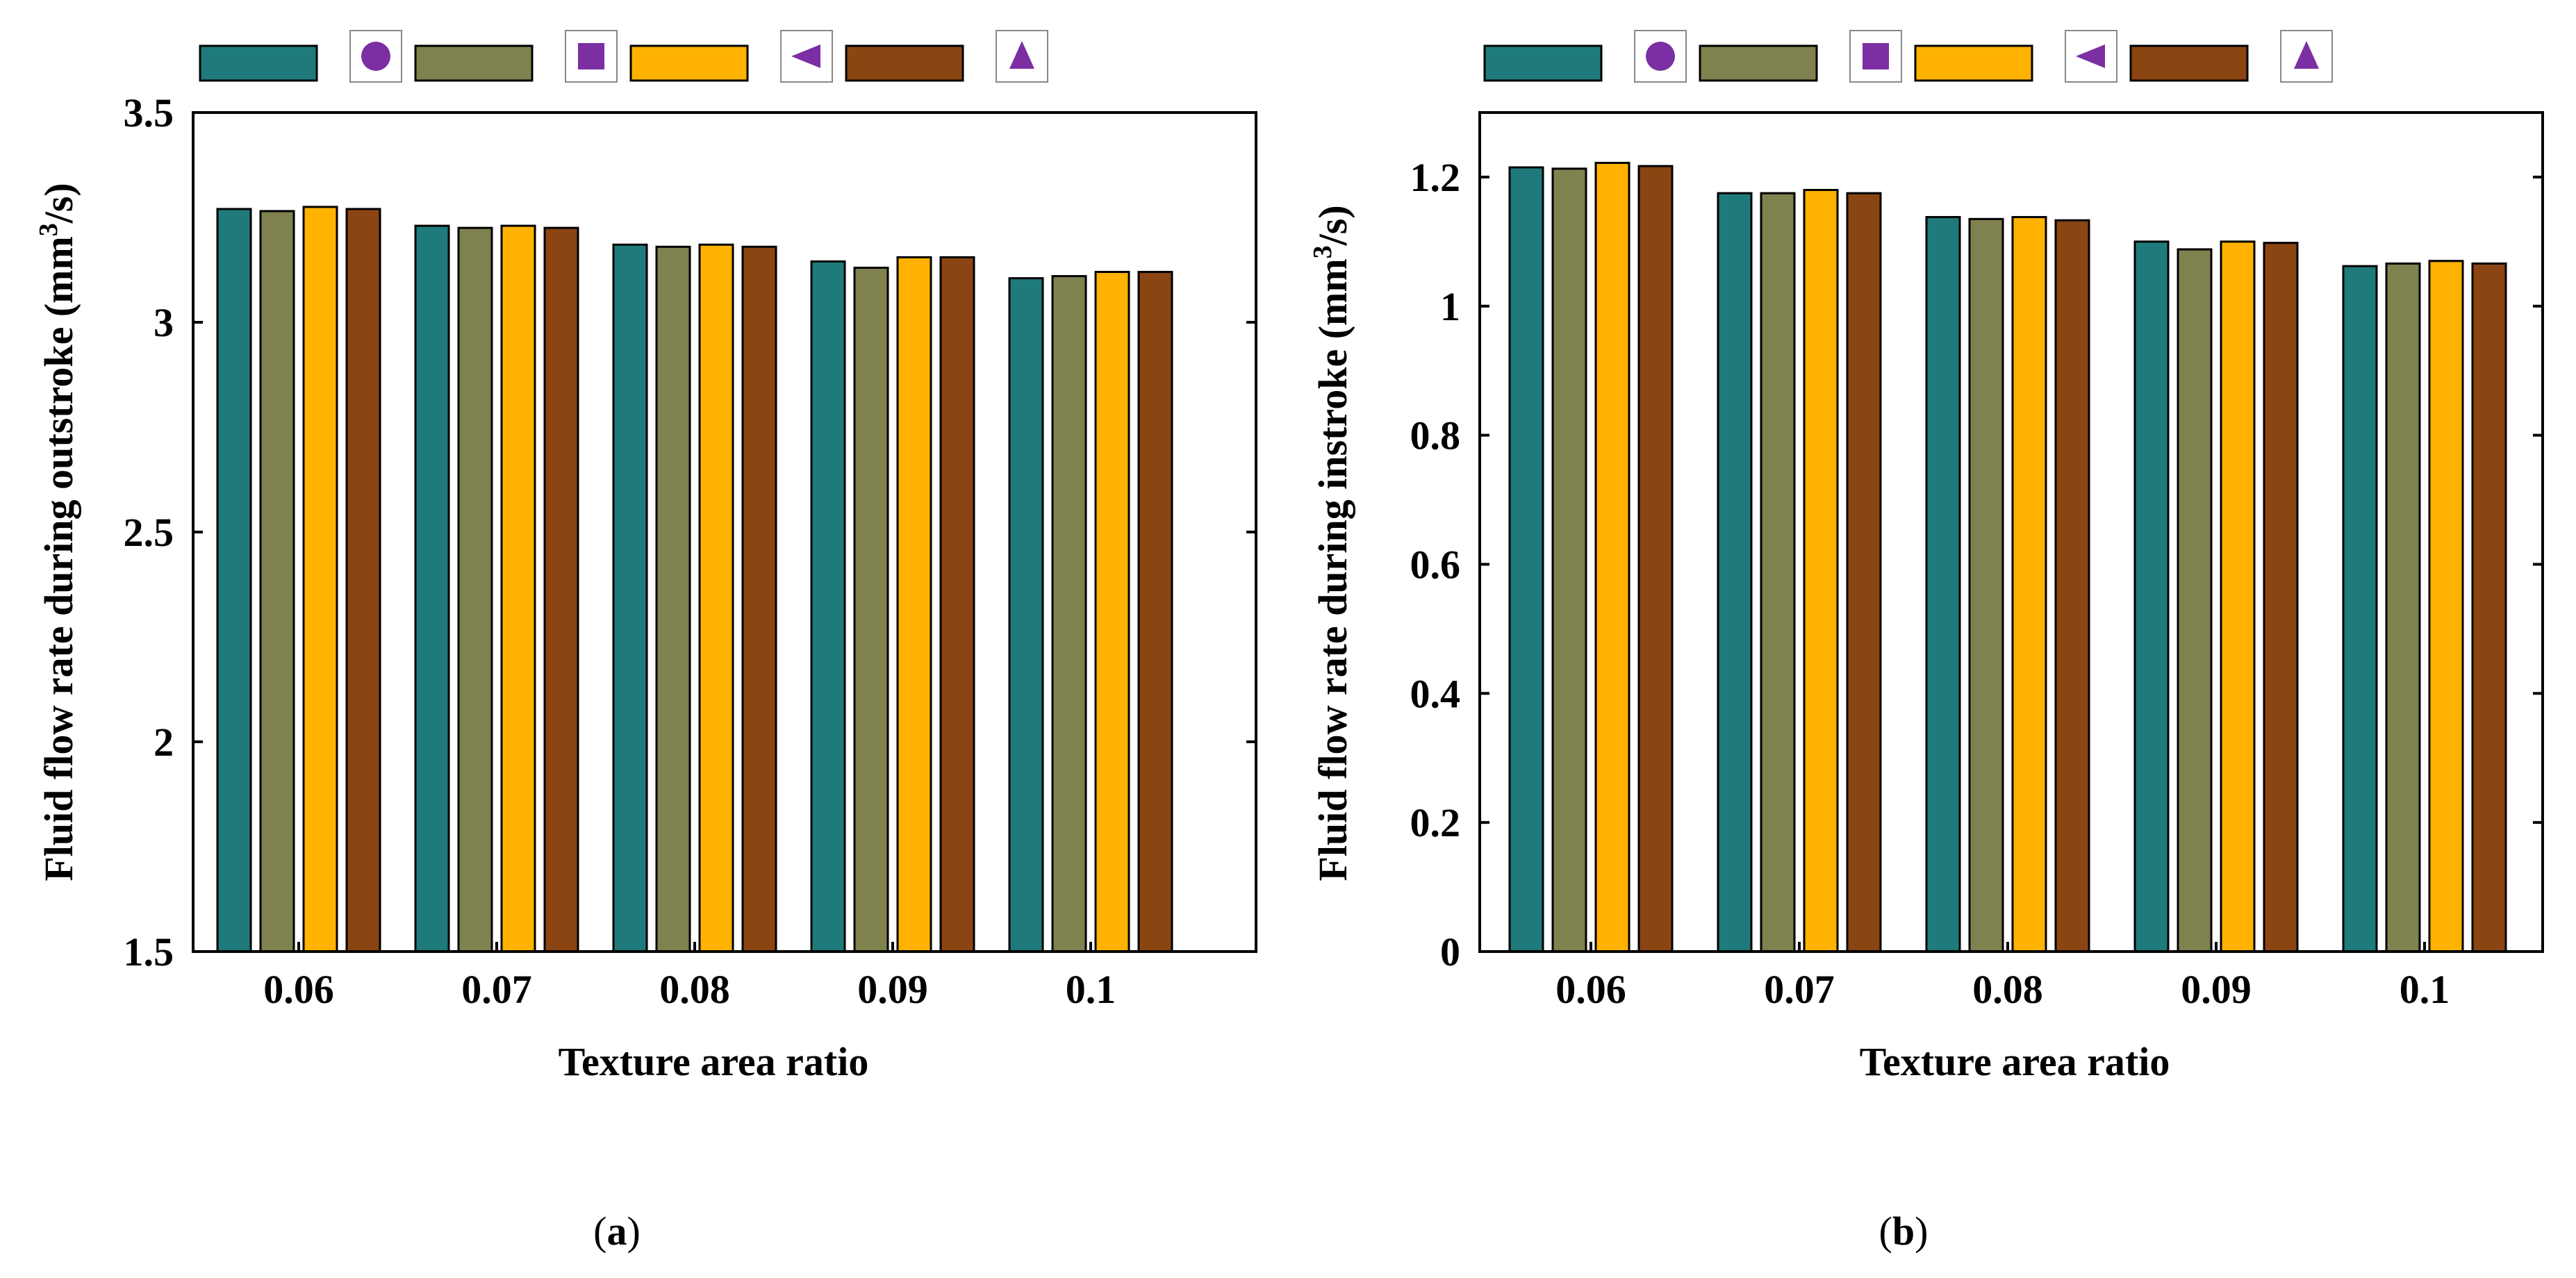 Image resolution: width=2576 pixels, height=1278 pixels. What do you see at coordinates (1908, 56) in the screenshot?
I see `panel-b-legend` at bounding box center [1908, 56].